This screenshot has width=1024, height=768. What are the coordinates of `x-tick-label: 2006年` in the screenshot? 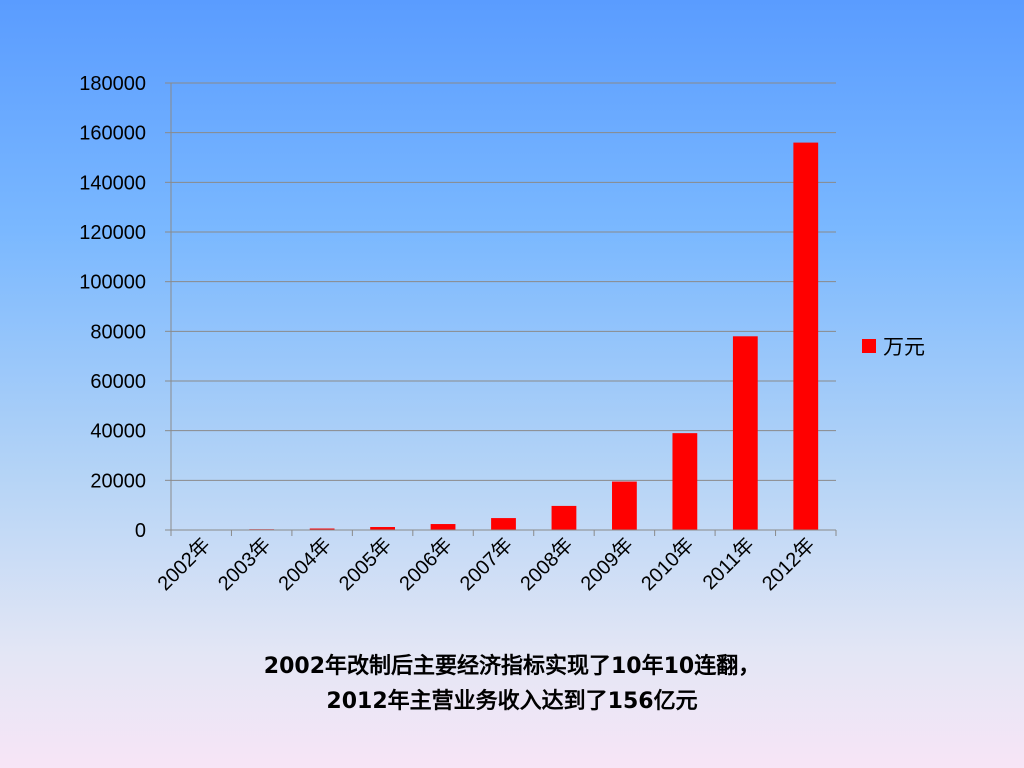 It's located at (426, 564).